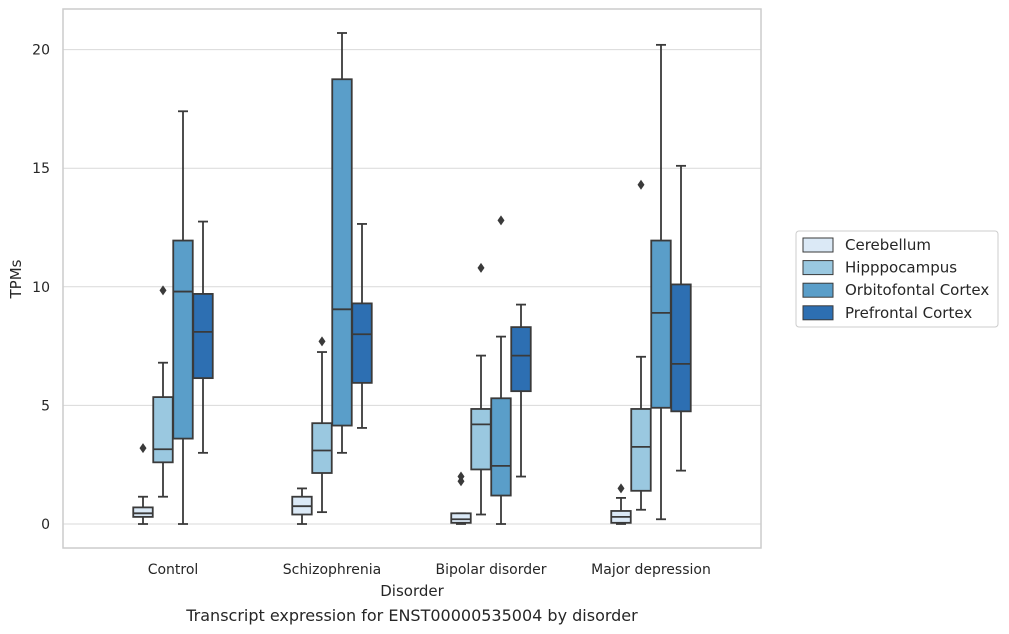 The image size is (1009, 634). I want to click on box-hipppocampus-major-depression, so click(641, 345).